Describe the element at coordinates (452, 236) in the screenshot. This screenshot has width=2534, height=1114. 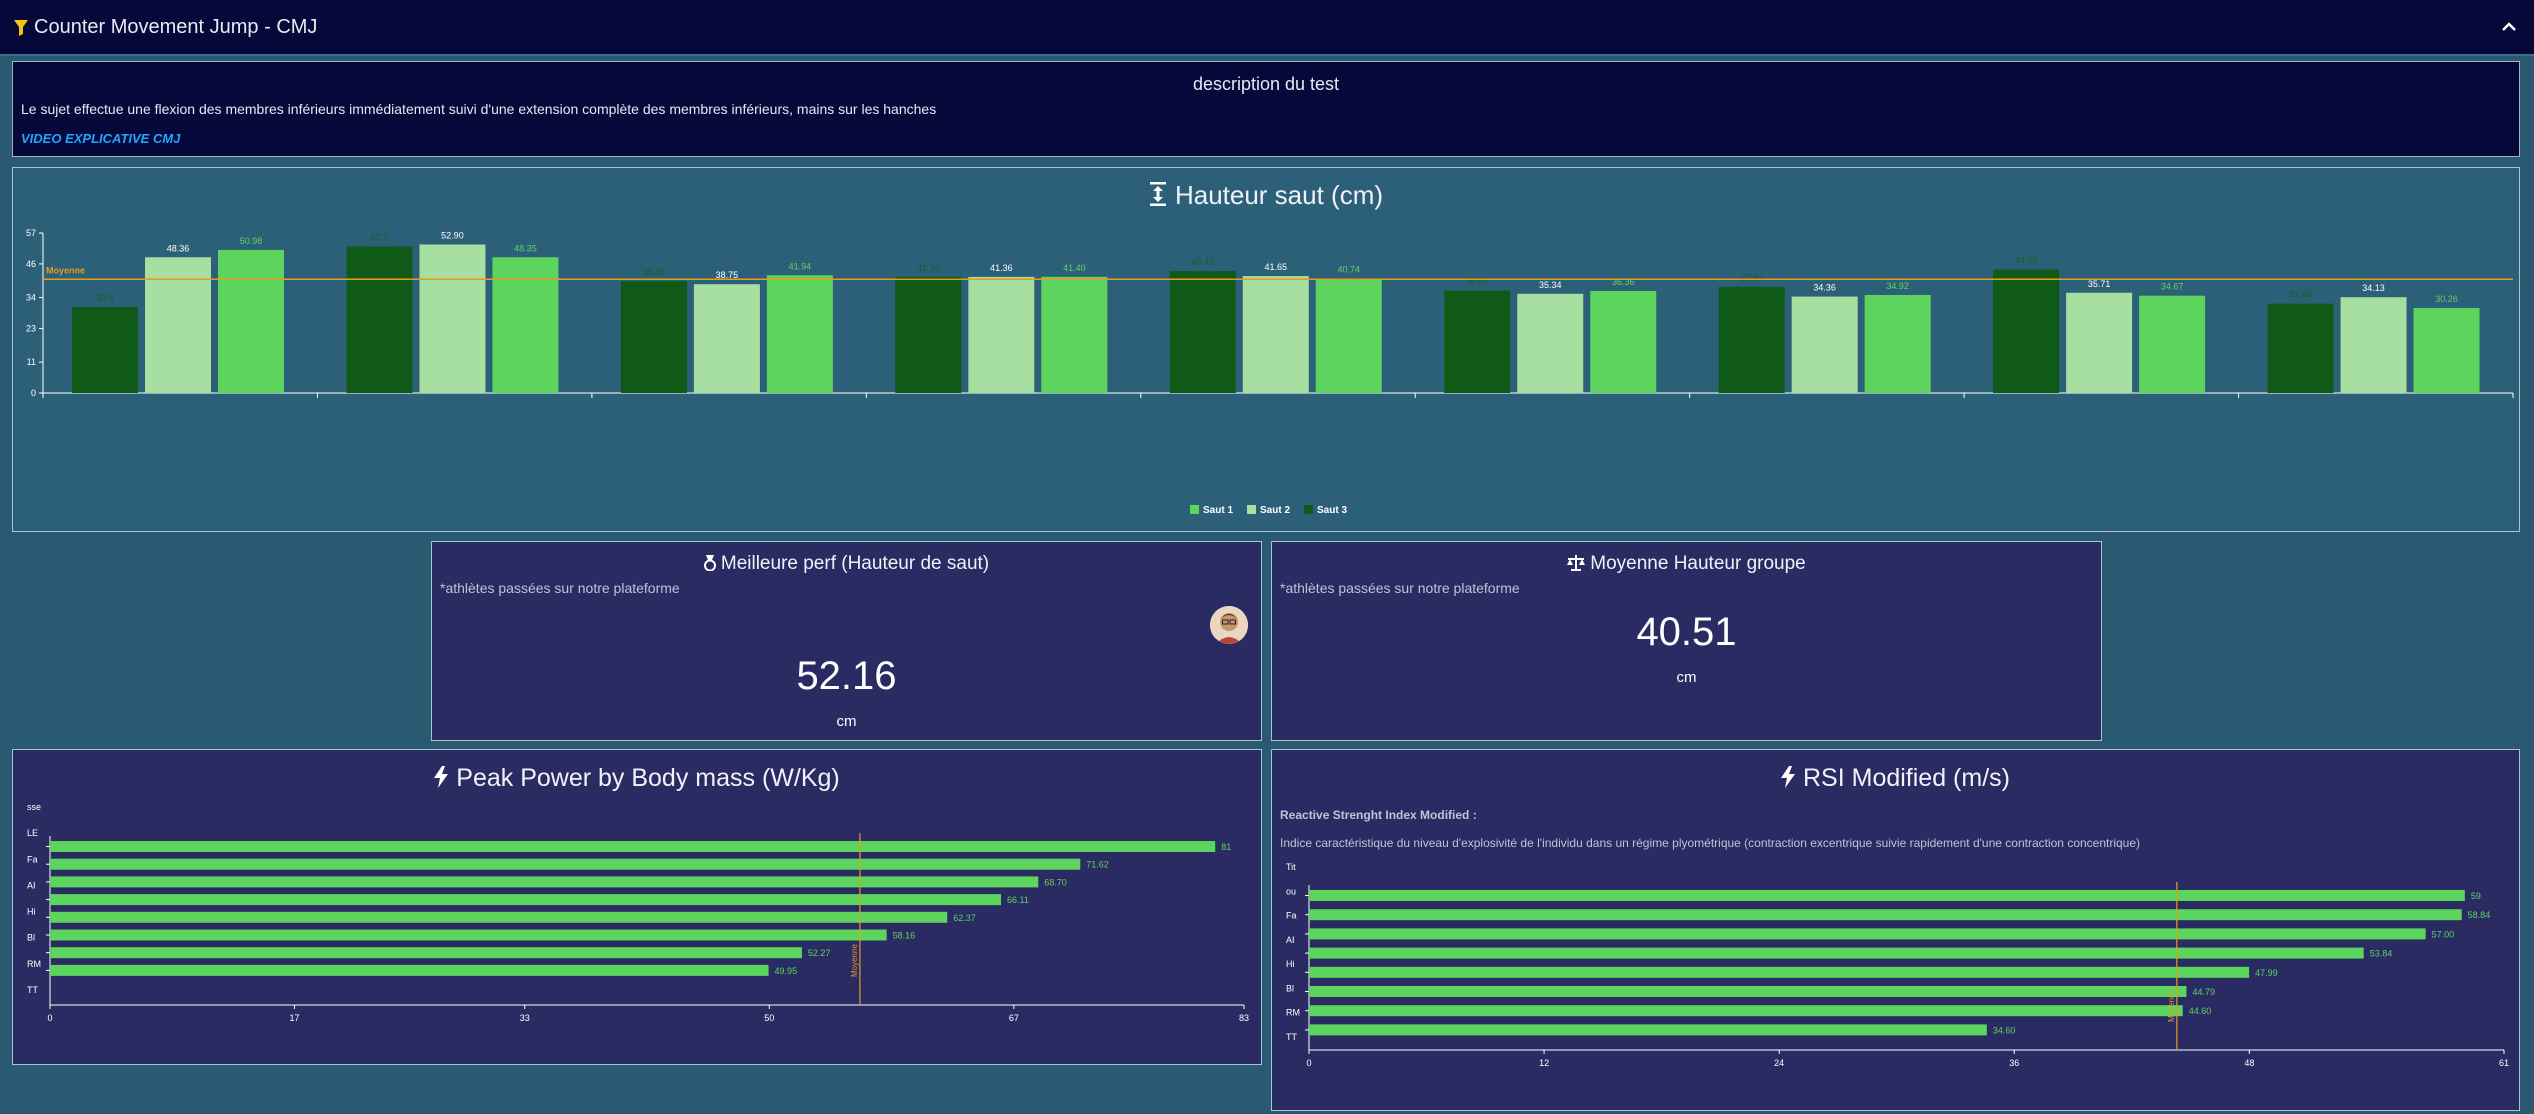
I see `data-label: 52.90` at that location.